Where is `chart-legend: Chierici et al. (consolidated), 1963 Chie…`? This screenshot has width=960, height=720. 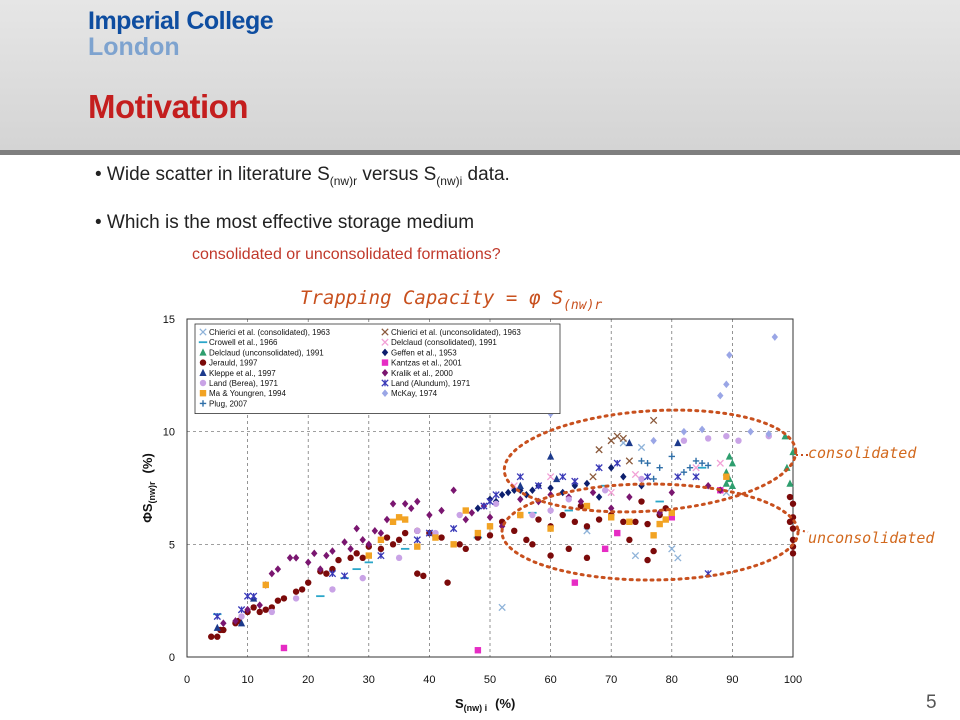 chart-legend: Chierici et al. (consolidated), 1963 Chie… is located at coordinates (377, 368).